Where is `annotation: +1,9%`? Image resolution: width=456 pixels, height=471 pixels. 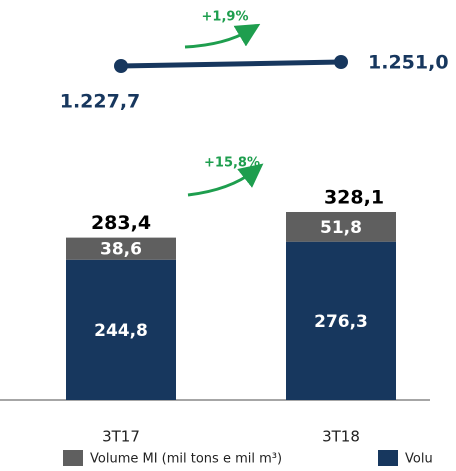 annotation: +1,9% is located at coordinates (225, 17).